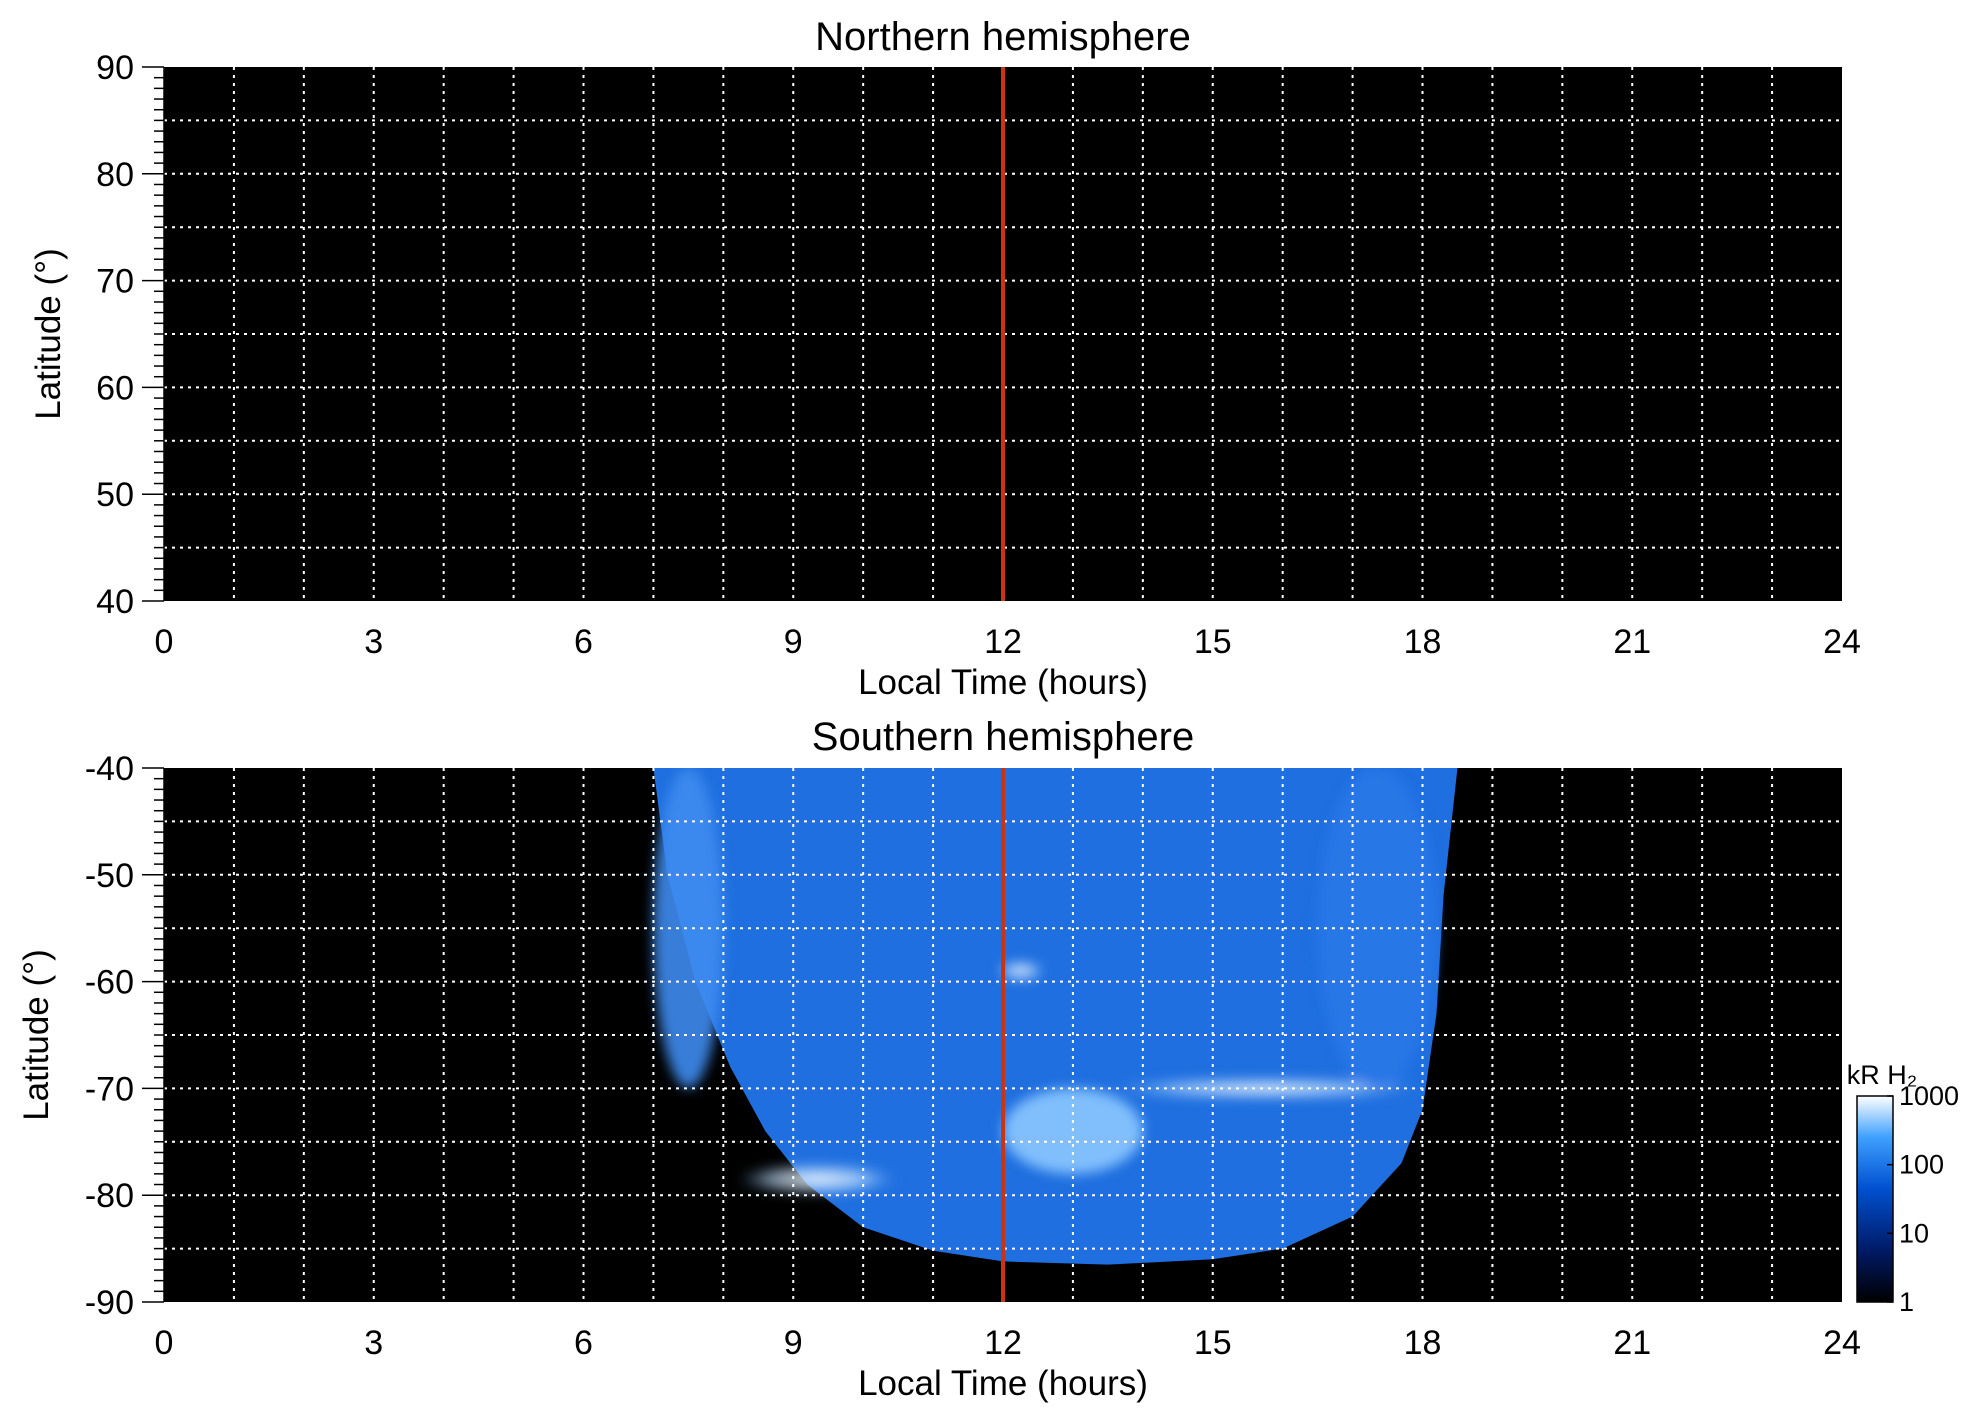  I want to click on y-tick-label: -50, so click(109, 876).